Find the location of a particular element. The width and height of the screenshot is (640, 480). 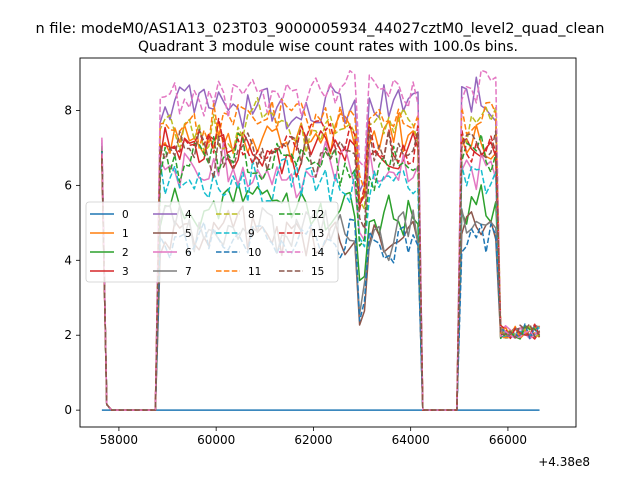

x-axis: 58000 60000 62000 64000 66000 is located at coordinates (313, 437).